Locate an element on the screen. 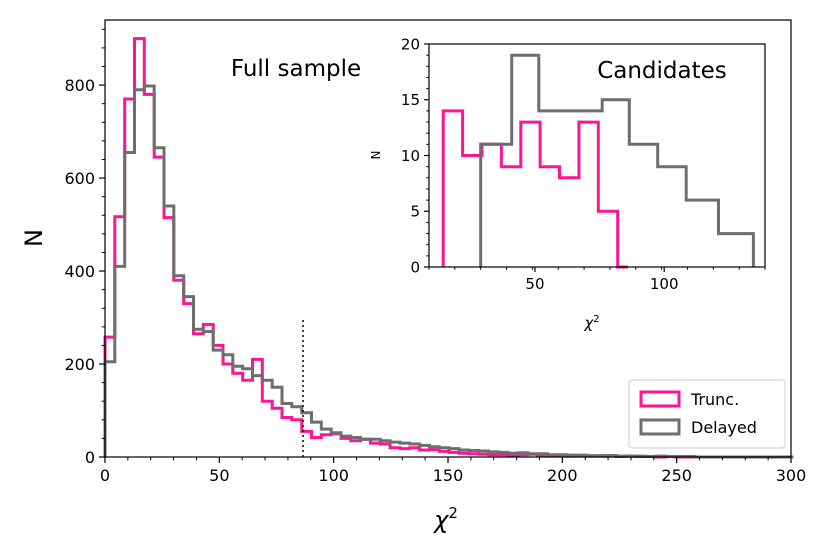  inset-series-group is located at coordinates (598, 161).